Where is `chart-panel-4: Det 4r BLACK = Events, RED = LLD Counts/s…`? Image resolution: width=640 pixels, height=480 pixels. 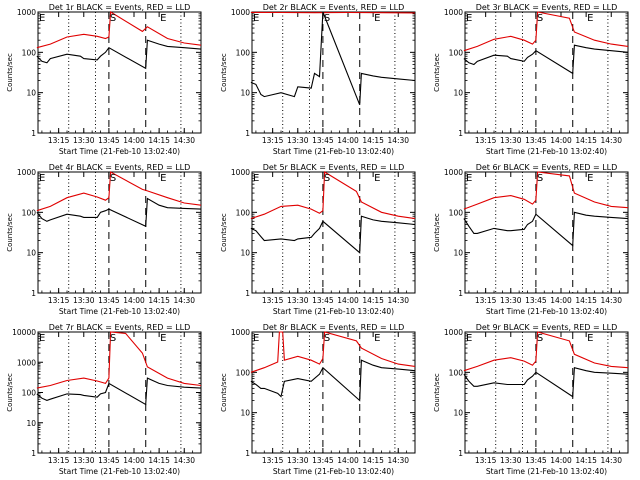
chart-panel-4: Det 4r BLACK = Events, RED = LLD Counts/s… is located at coordinates (104, 239).